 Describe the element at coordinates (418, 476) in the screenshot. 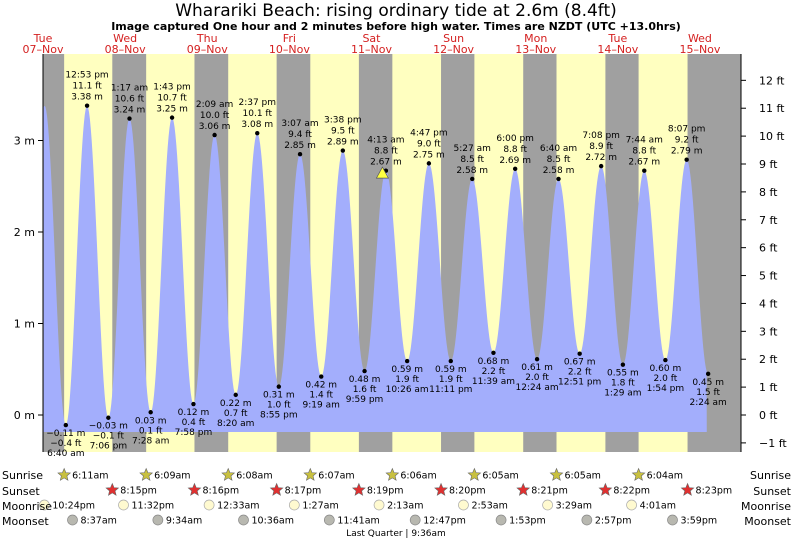

I see `sunrise-time: 6:06am` at that location.